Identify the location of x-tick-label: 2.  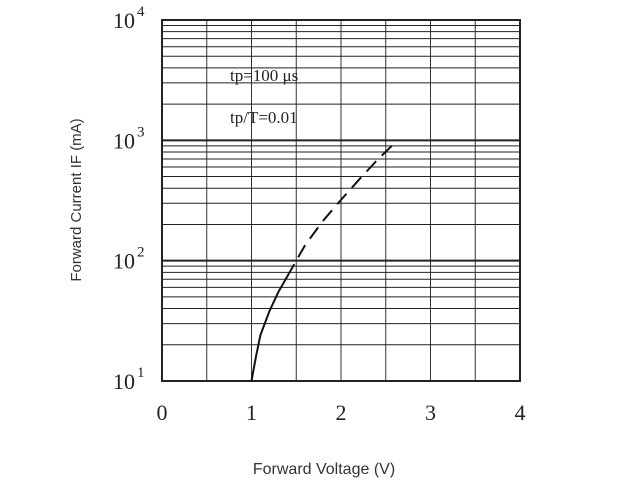
(341, 412).